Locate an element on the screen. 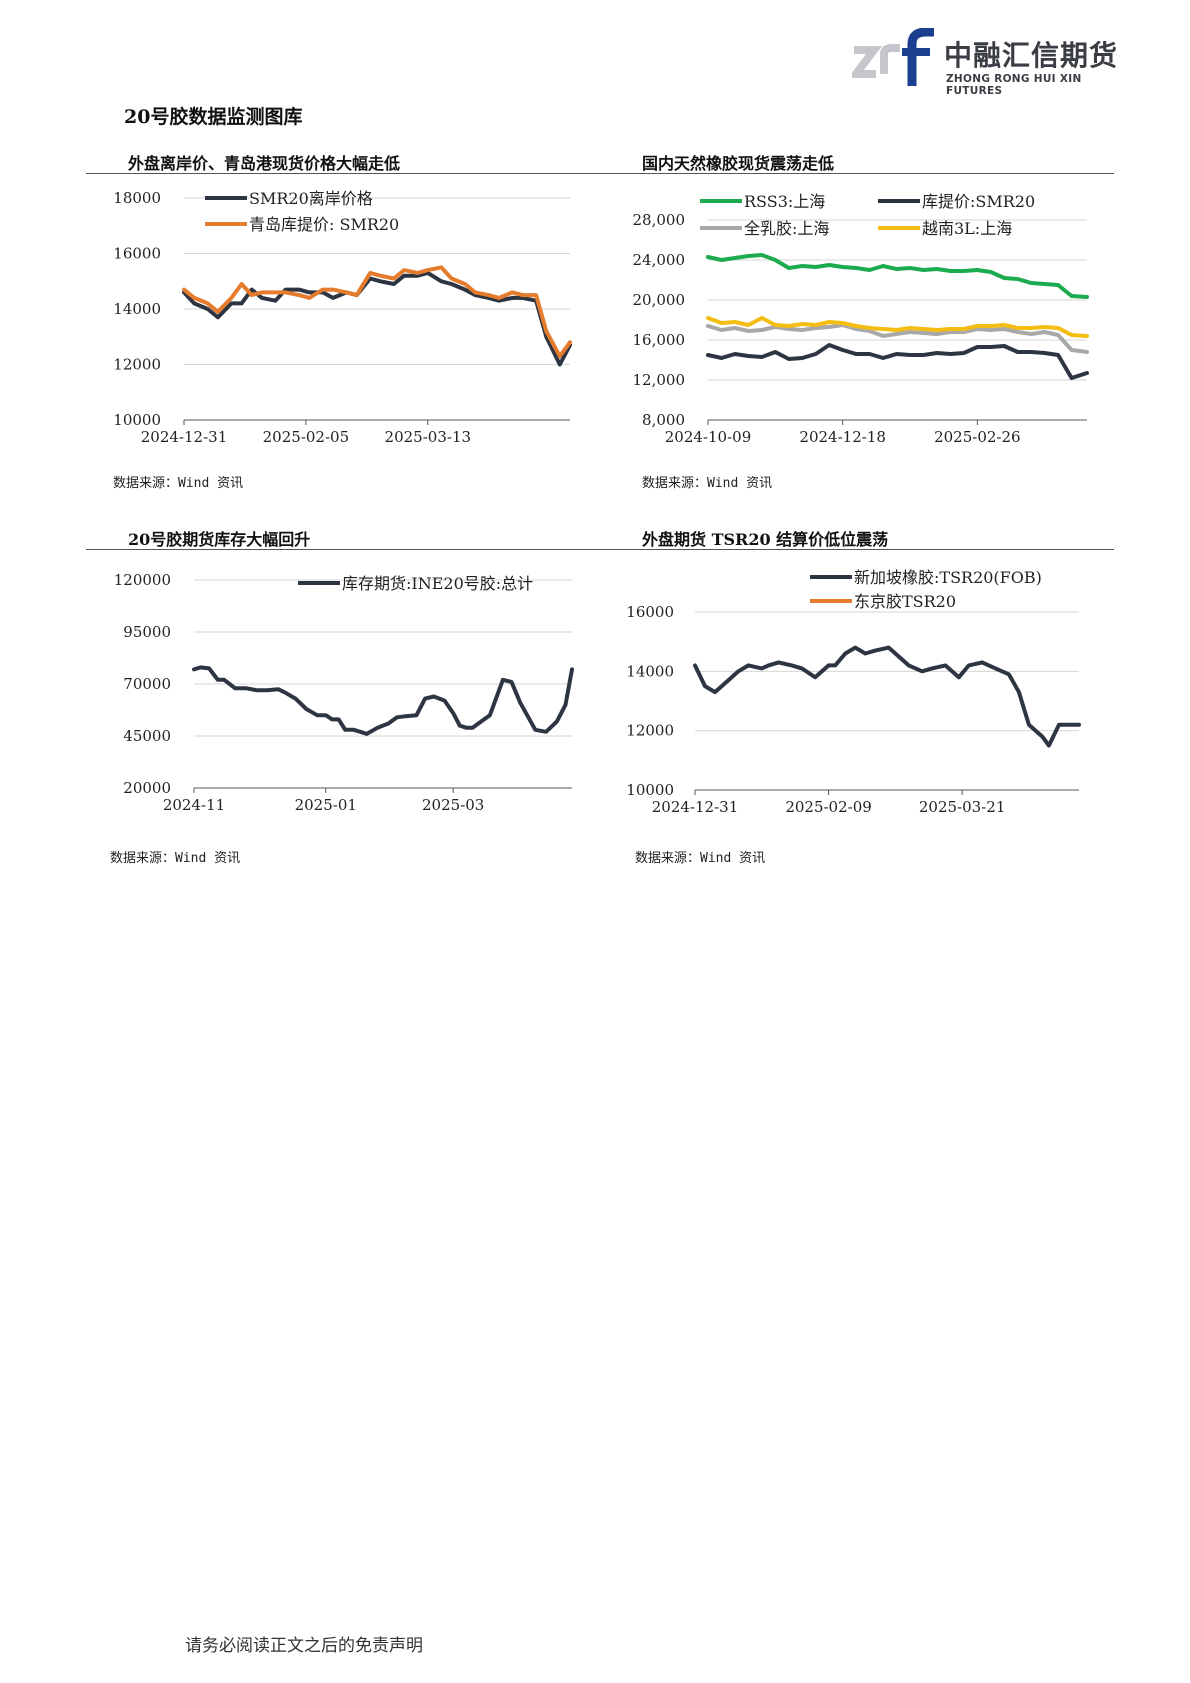  legend-label: RSS3:上海 is located at coordinates (784, 201).